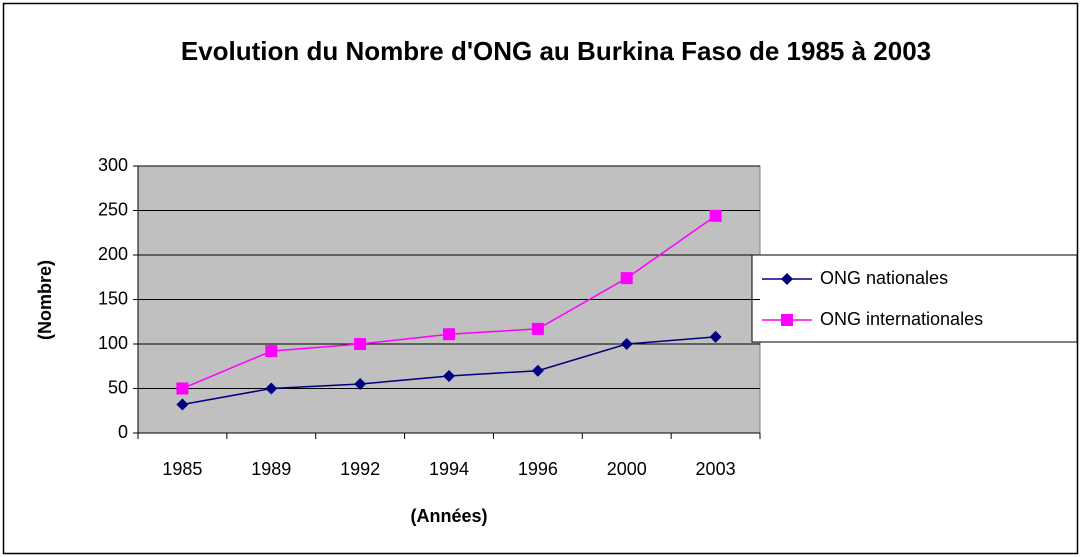 The image size is (1081, 557). I want to click on x-tick-label: 1992, so click(360, 469).